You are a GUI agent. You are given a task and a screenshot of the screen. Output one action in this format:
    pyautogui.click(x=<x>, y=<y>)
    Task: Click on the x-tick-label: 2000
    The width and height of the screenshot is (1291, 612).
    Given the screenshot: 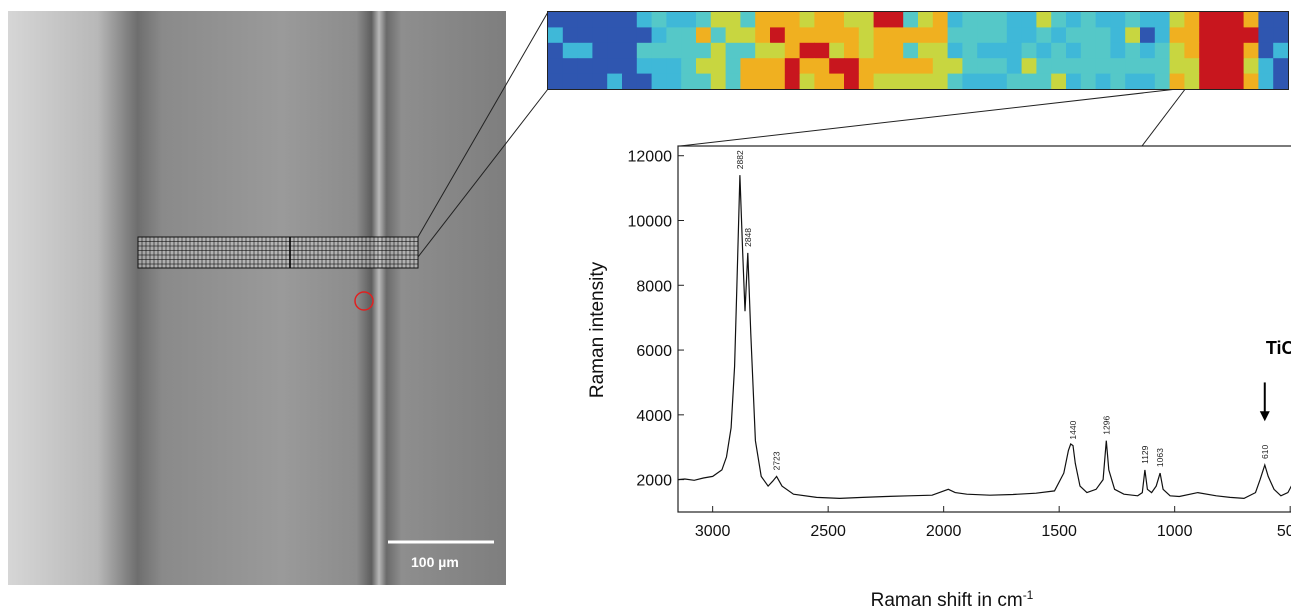 What is the action you would take?
    pyautogui.click(x=944, y=531)
    